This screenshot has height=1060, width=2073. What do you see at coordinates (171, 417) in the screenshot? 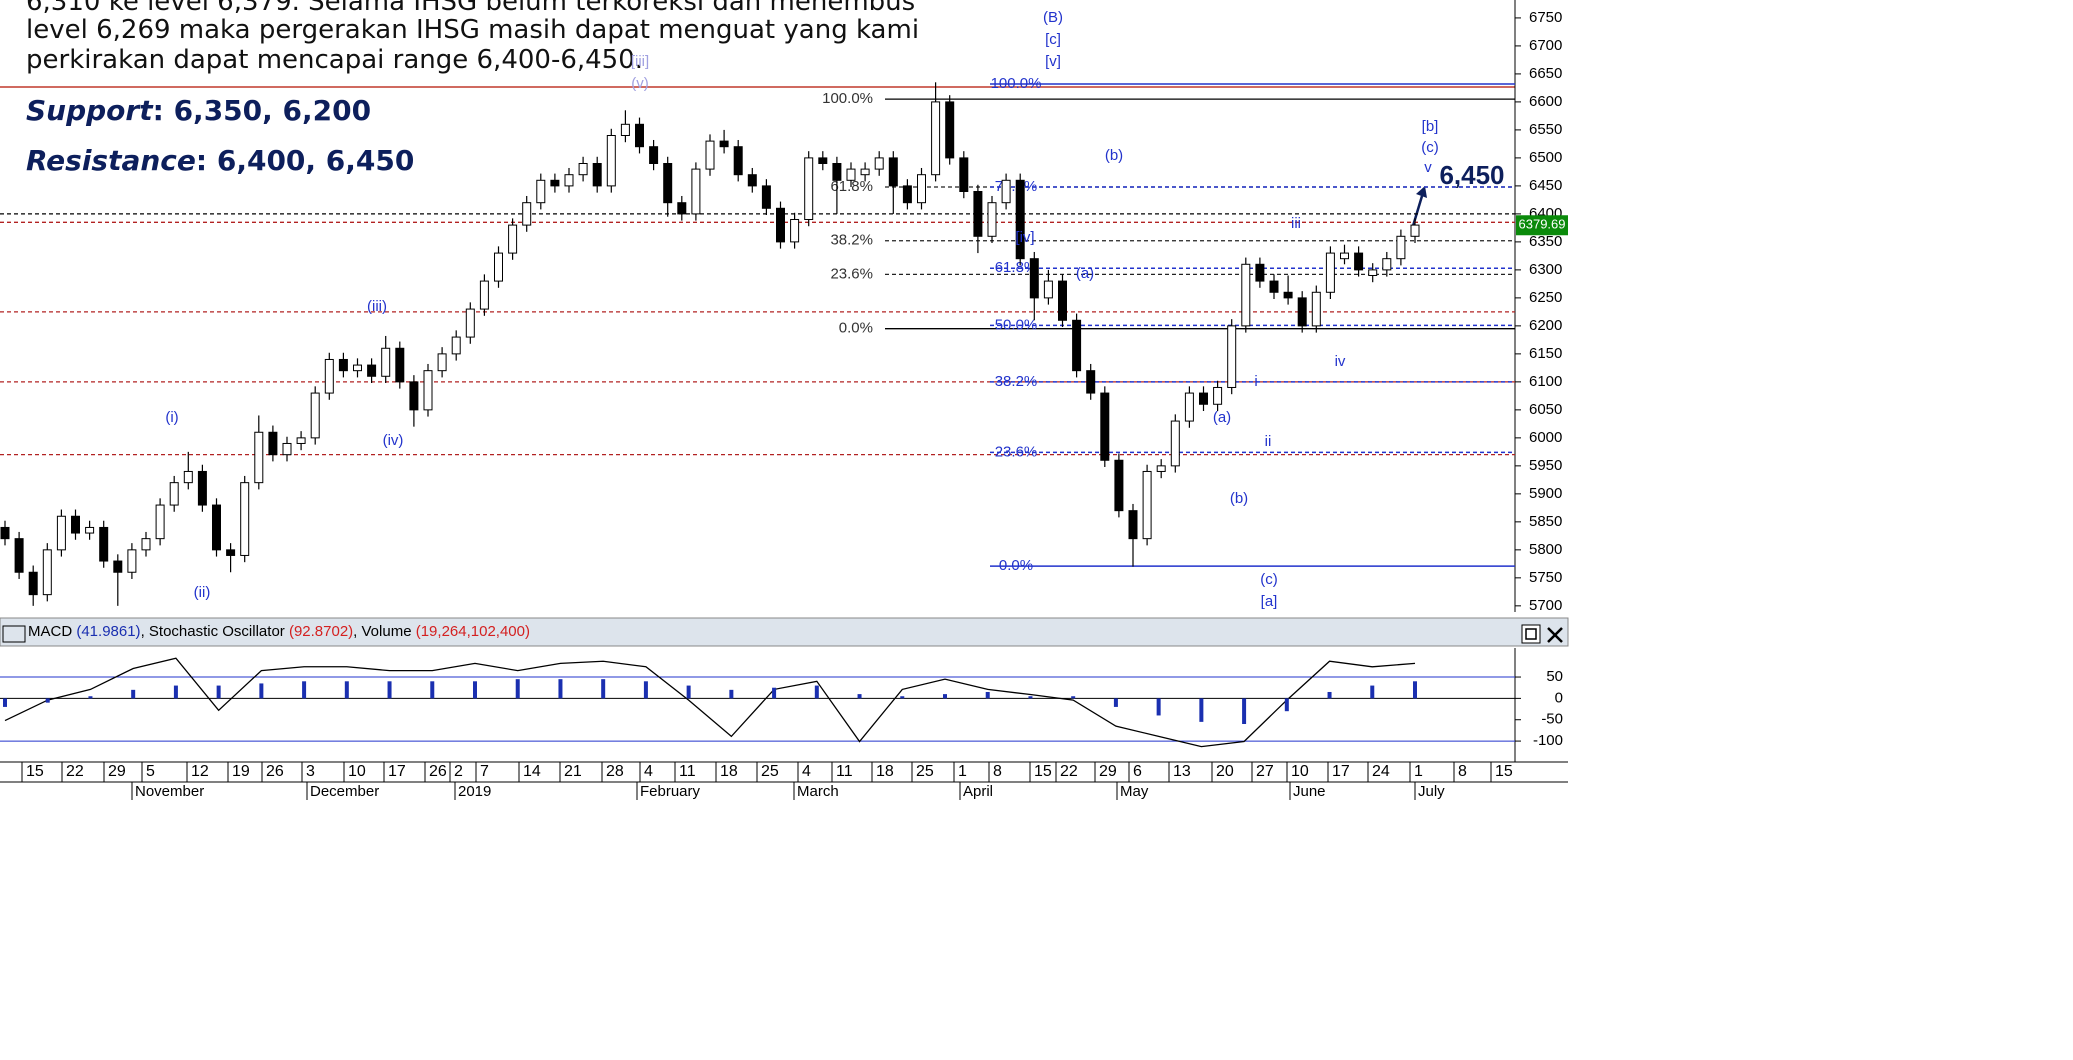
I see `wave-label: (i)` at bounding box center [171, 417].